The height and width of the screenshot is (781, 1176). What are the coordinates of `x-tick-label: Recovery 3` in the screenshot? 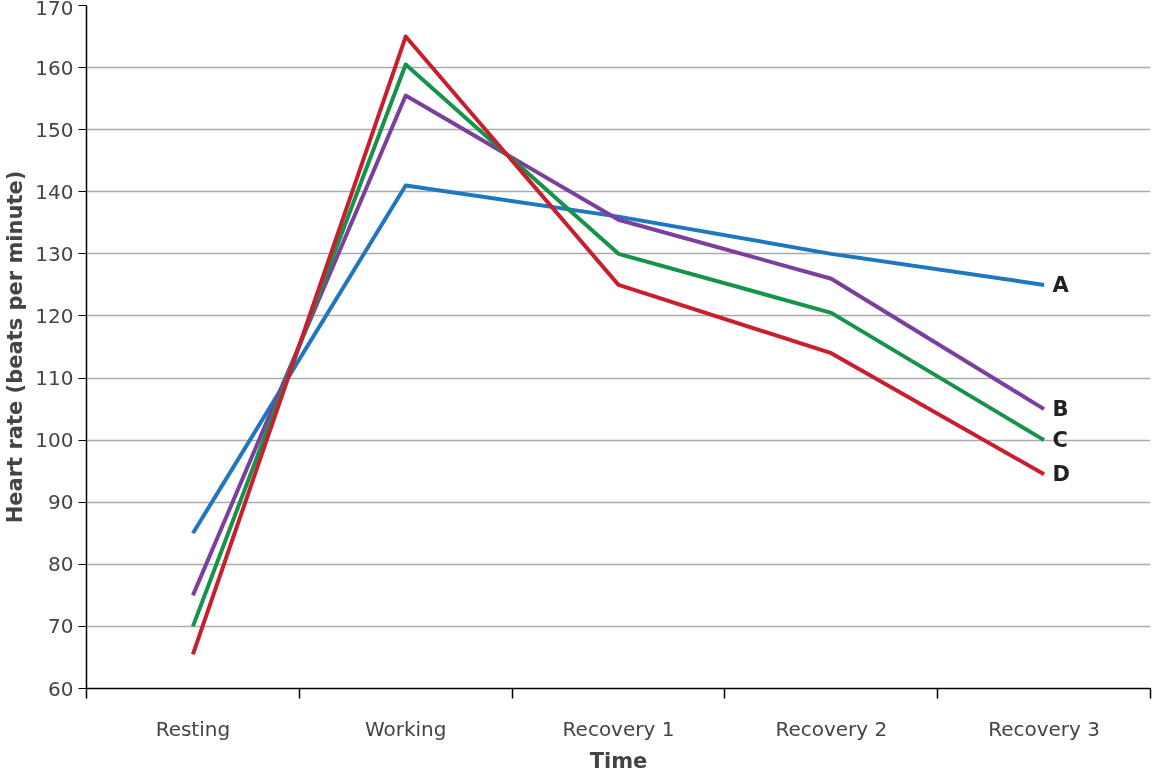 It's located at (1044, 728).